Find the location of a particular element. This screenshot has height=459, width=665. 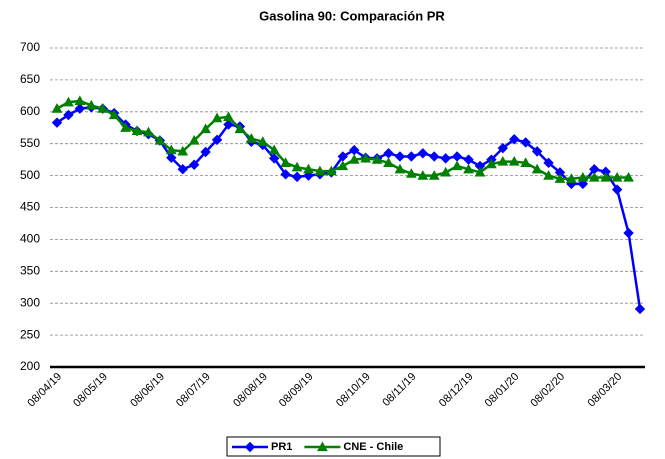

x-tick-label: 08/04/19 is located at coordinates (44, 390).